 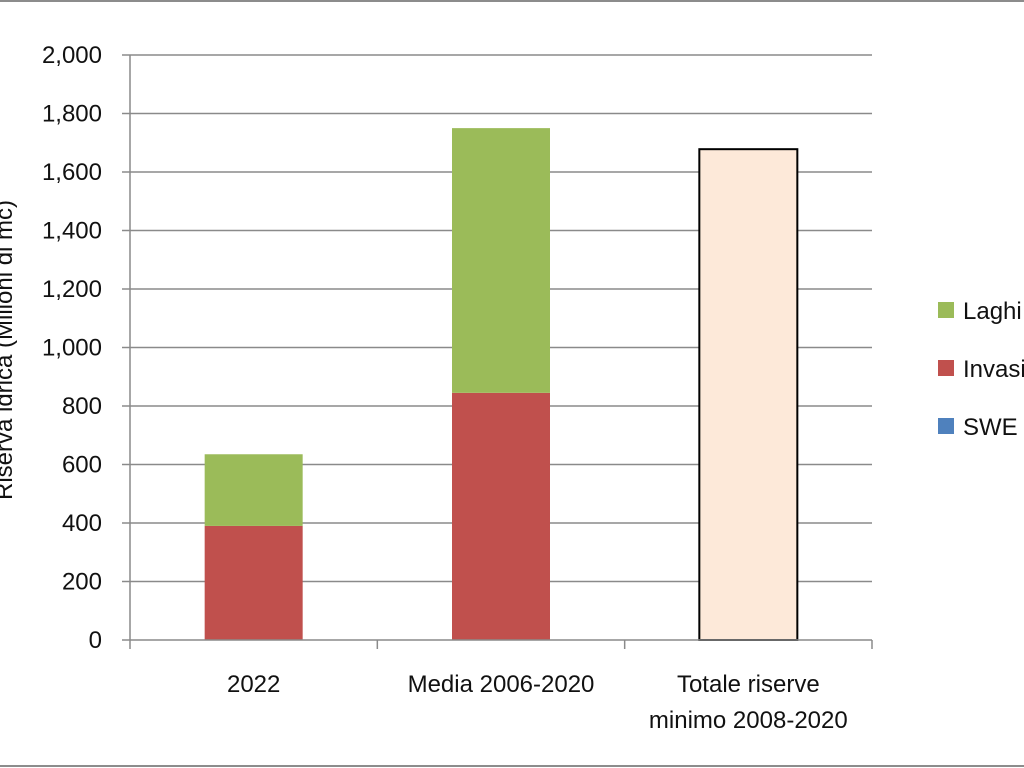 What do you see at coordinates (82, 406) in the screenshot?
I see `y-tick-label: 800` at bounding box center [82, 406].